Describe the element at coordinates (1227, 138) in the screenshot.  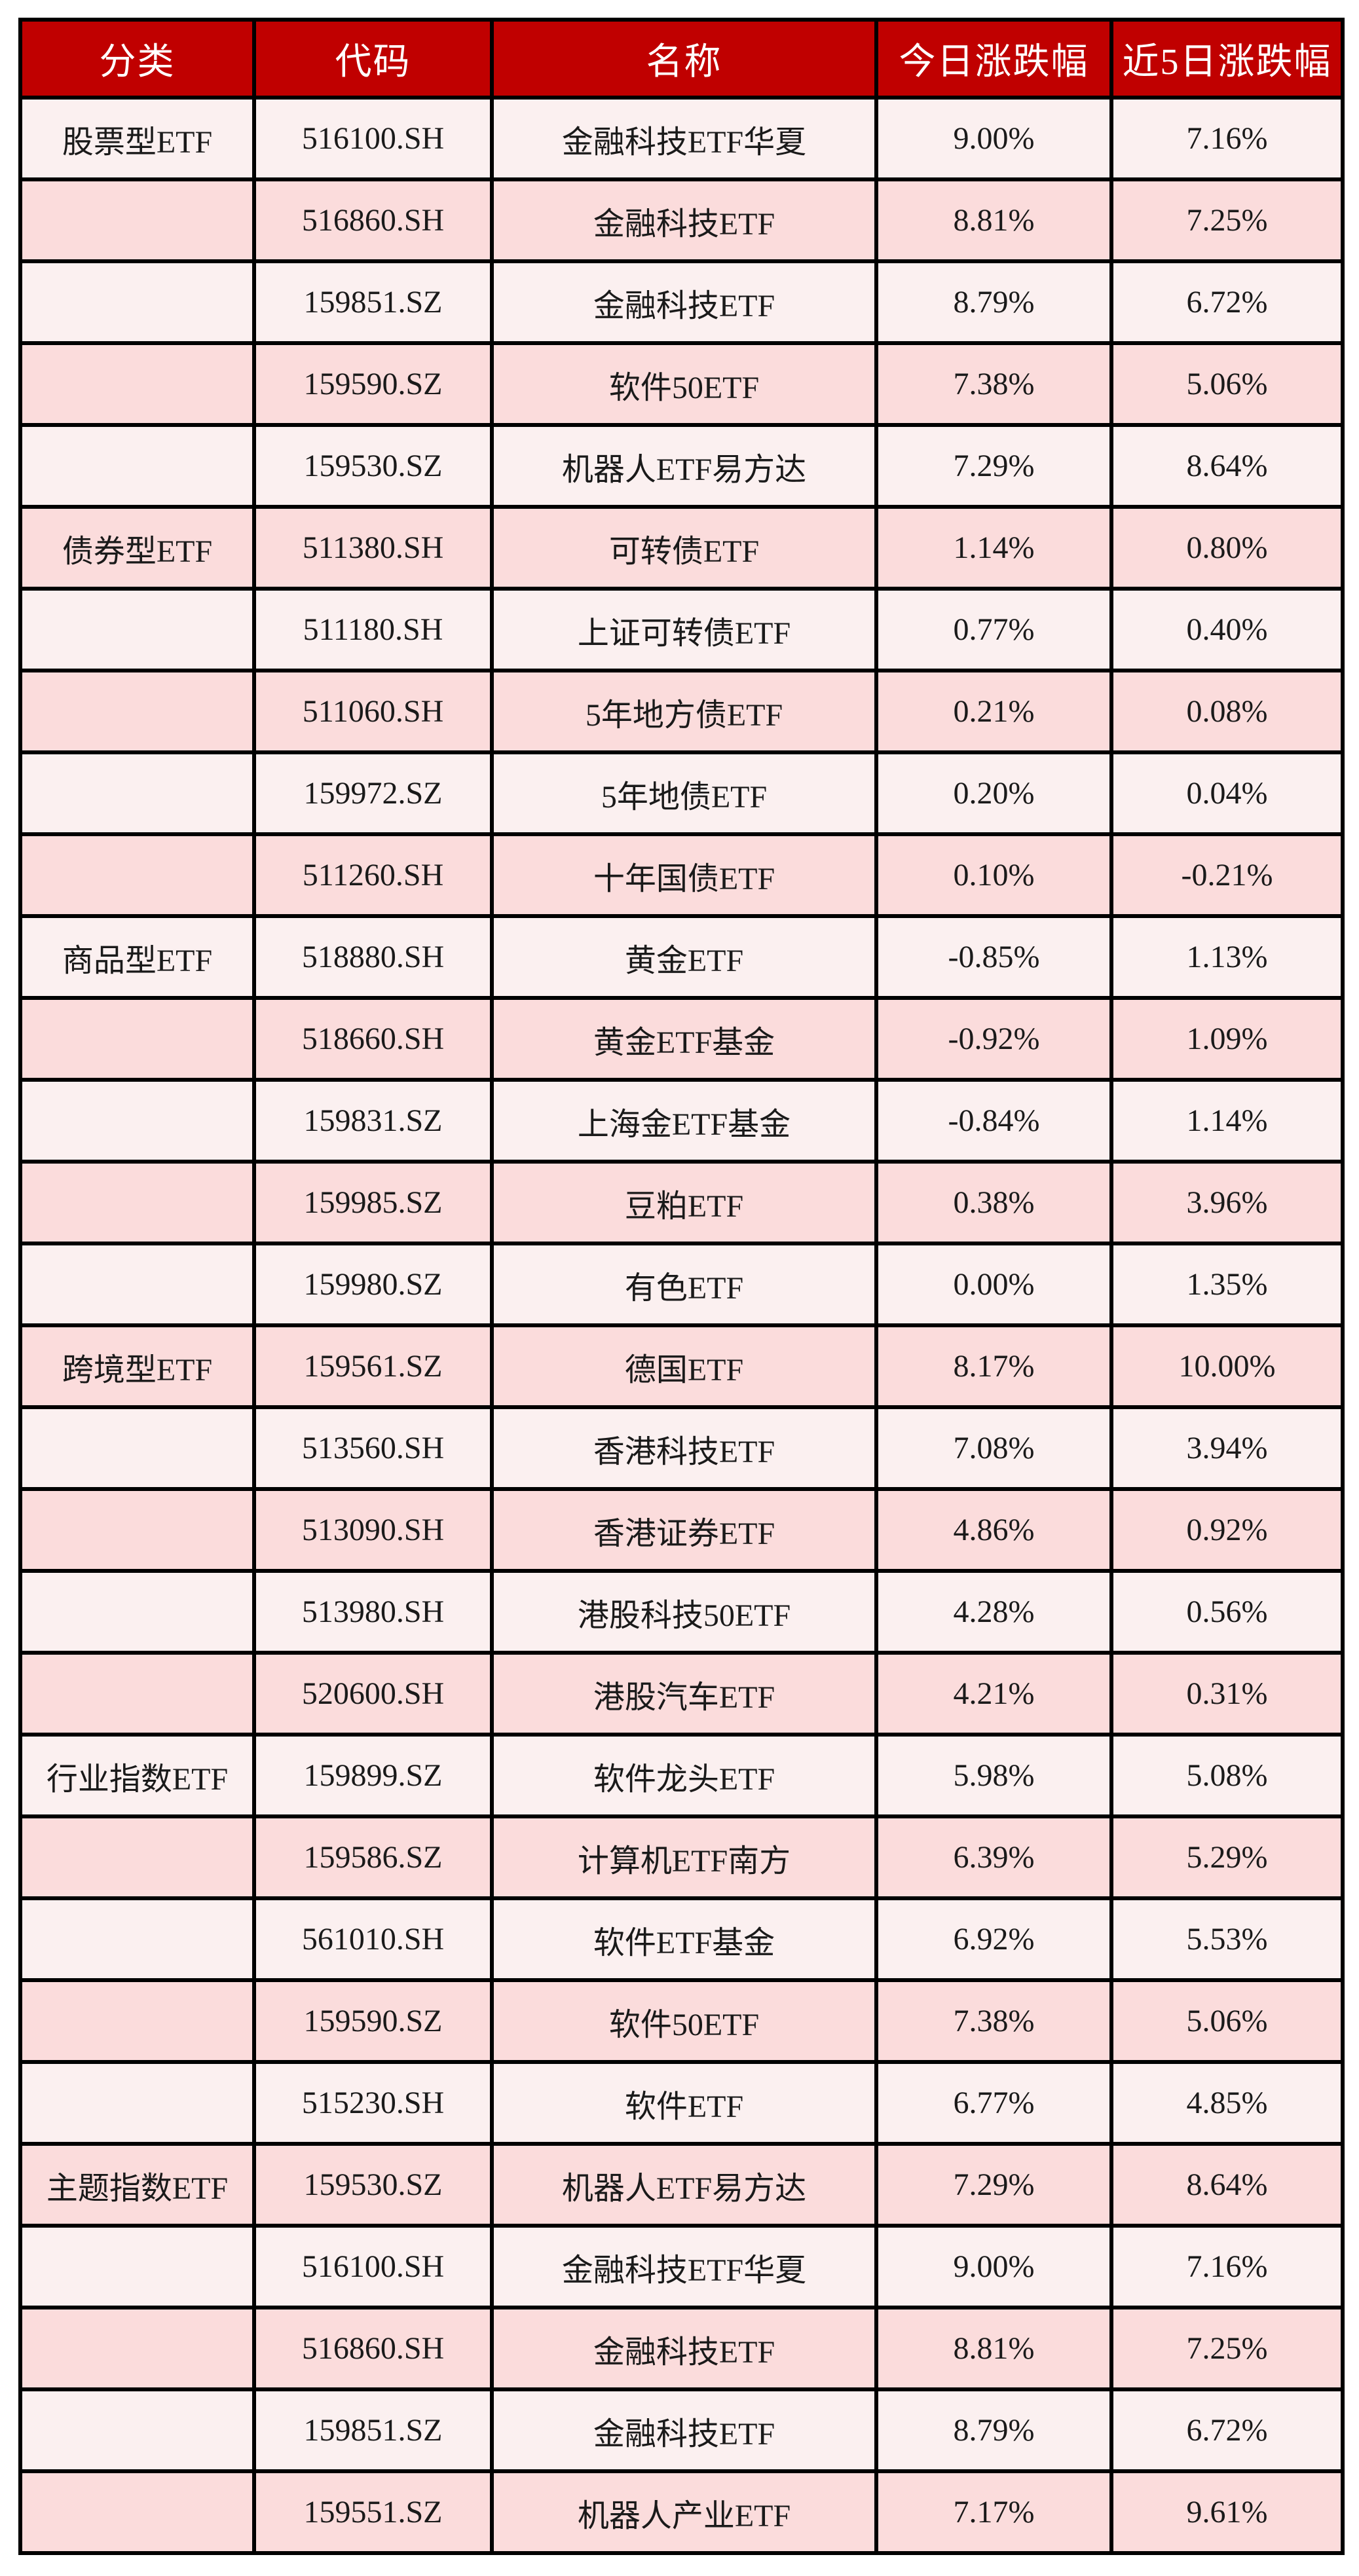
I see `fiveday-change-cell: 7.16%` at that location.